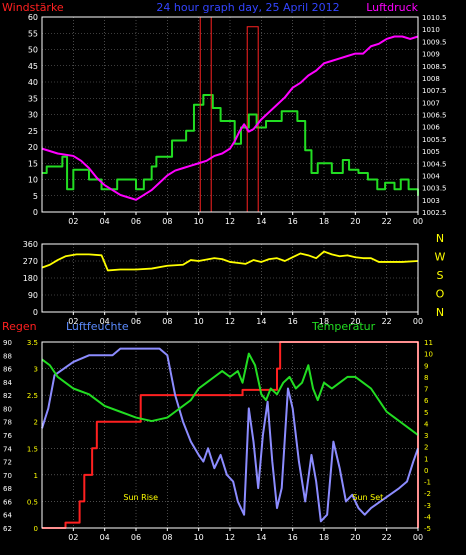  What do you see at coordinates (230, 321) in the screenshot?
I see `direction-panel-x-tick-label: 12` at bounding box center [230, 321].